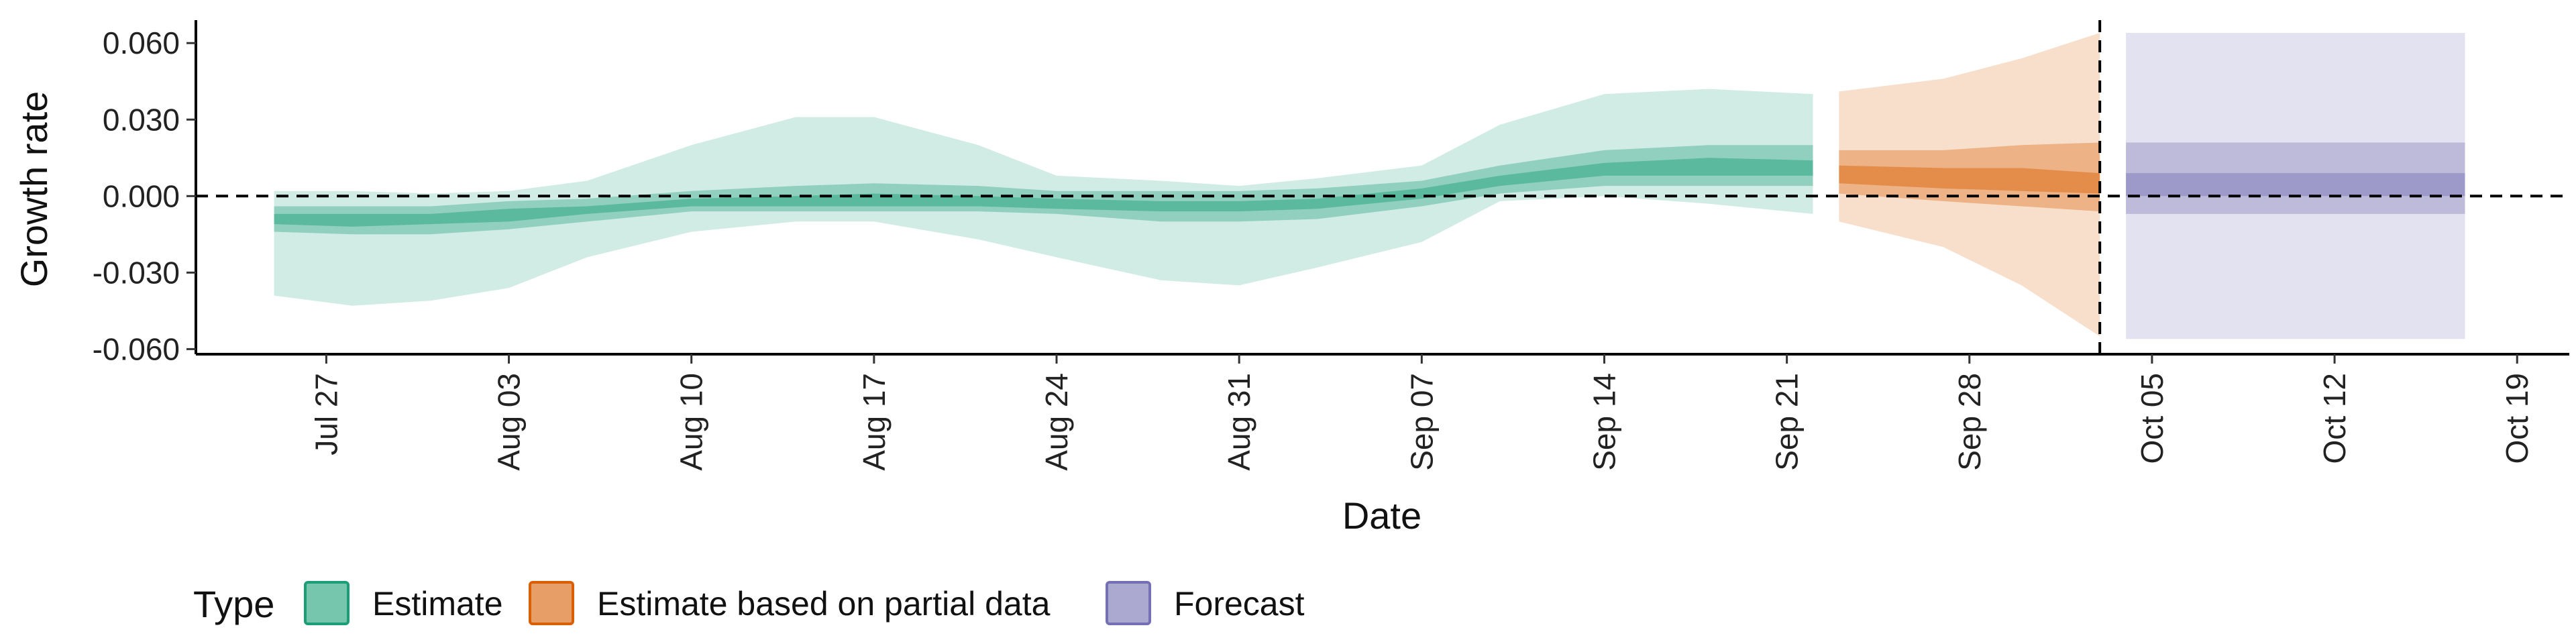 The width and height of the screenshot is (2576, 644). What do you see at coordinates (2334, 418) in the screenshot?
I see `x-tick-label: Oct 12` at bounding box center [2334, 418].